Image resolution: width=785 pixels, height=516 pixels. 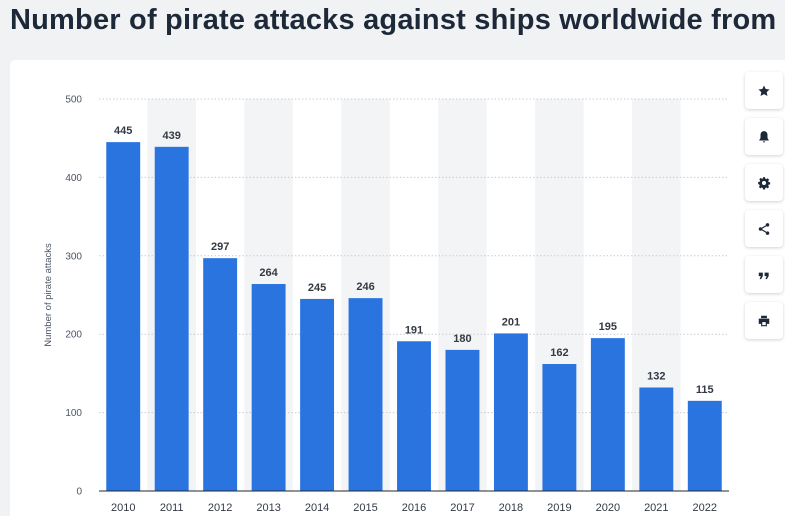 I want to click on data-label: 245, so click(x=317, y=288).